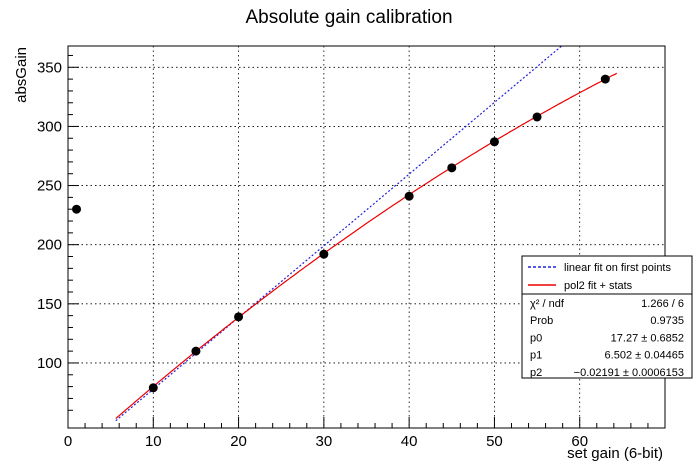  What do you see at coordinates (615, 453) in the screenshot?
I see `x-axis-label: set gain (6-bit)` at bounding box center [615, 453].